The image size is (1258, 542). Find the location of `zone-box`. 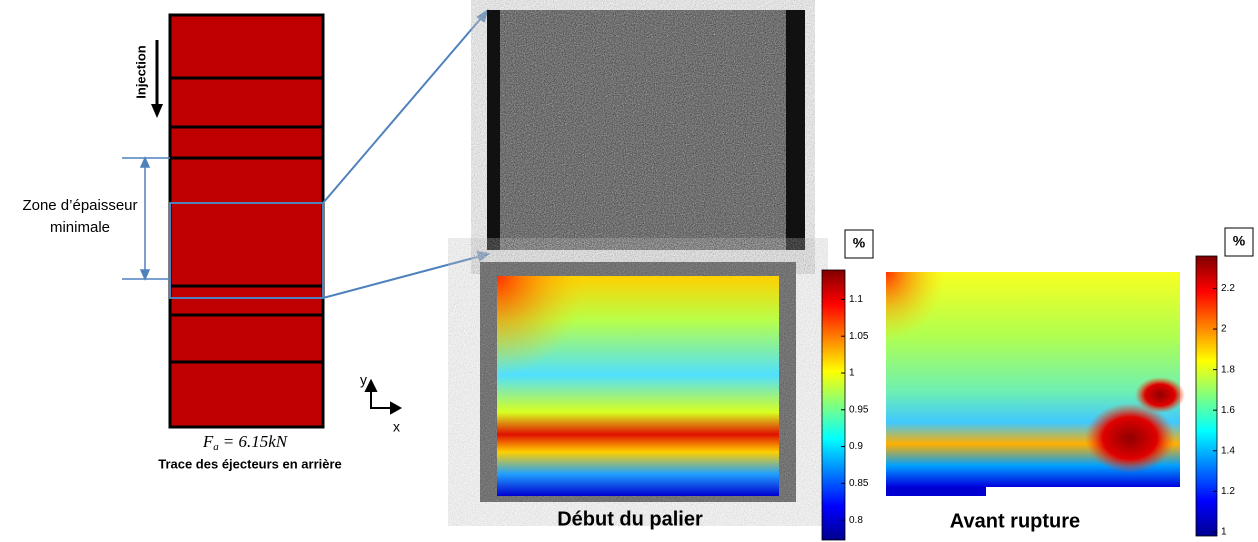

zone-box is located at coordinates (246, 250).